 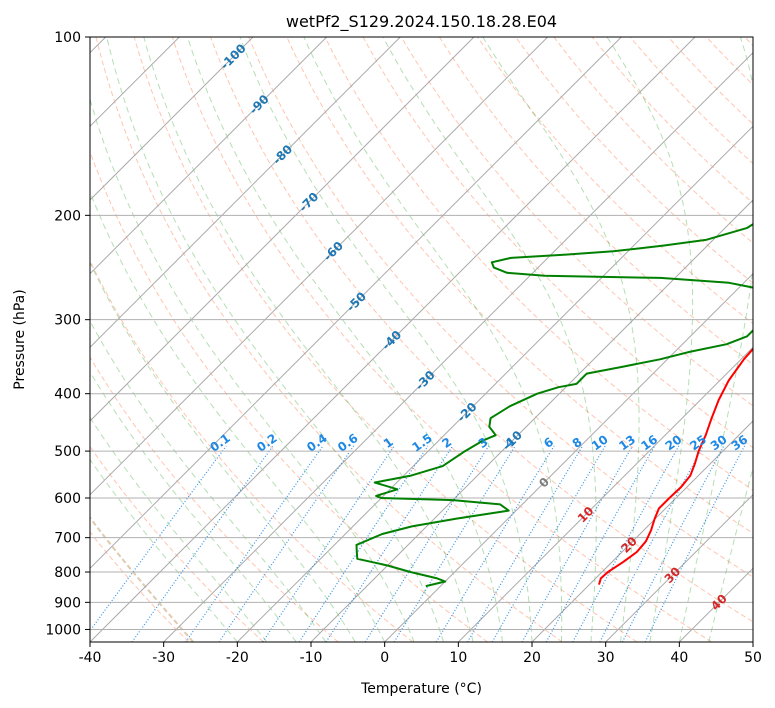 What do you see at coordinates (67, 539) in the screenshot?
I see `y-tick-label: 700` at bounding box center [67, 539].